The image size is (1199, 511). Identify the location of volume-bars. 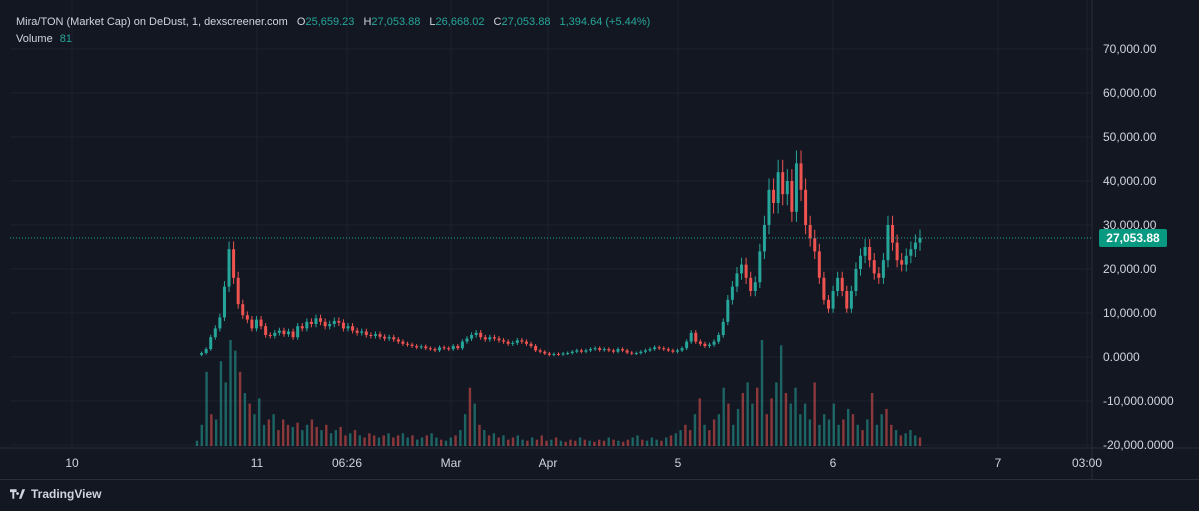
(558, 393).